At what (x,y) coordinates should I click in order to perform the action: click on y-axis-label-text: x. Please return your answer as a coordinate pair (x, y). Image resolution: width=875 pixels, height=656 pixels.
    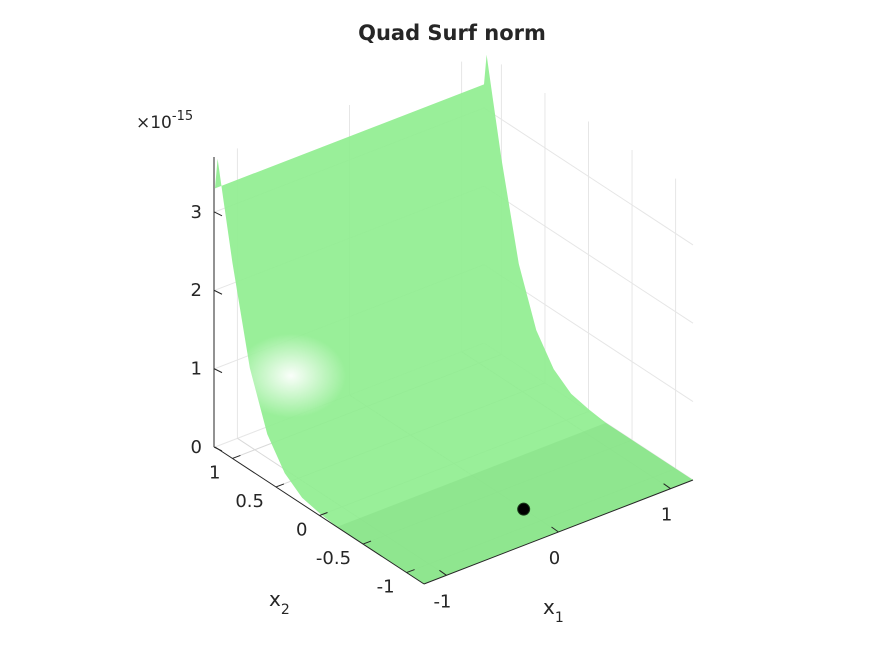
    Looking at the image, I should click on (275, 599).